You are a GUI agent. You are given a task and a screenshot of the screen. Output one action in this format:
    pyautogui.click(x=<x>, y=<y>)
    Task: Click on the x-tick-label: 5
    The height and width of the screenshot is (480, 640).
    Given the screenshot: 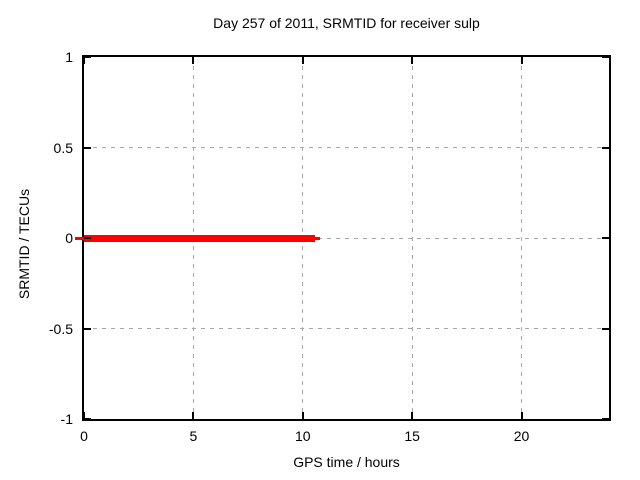 What is the action you would take?
    pyautogui.click(x=193, y=436)
    